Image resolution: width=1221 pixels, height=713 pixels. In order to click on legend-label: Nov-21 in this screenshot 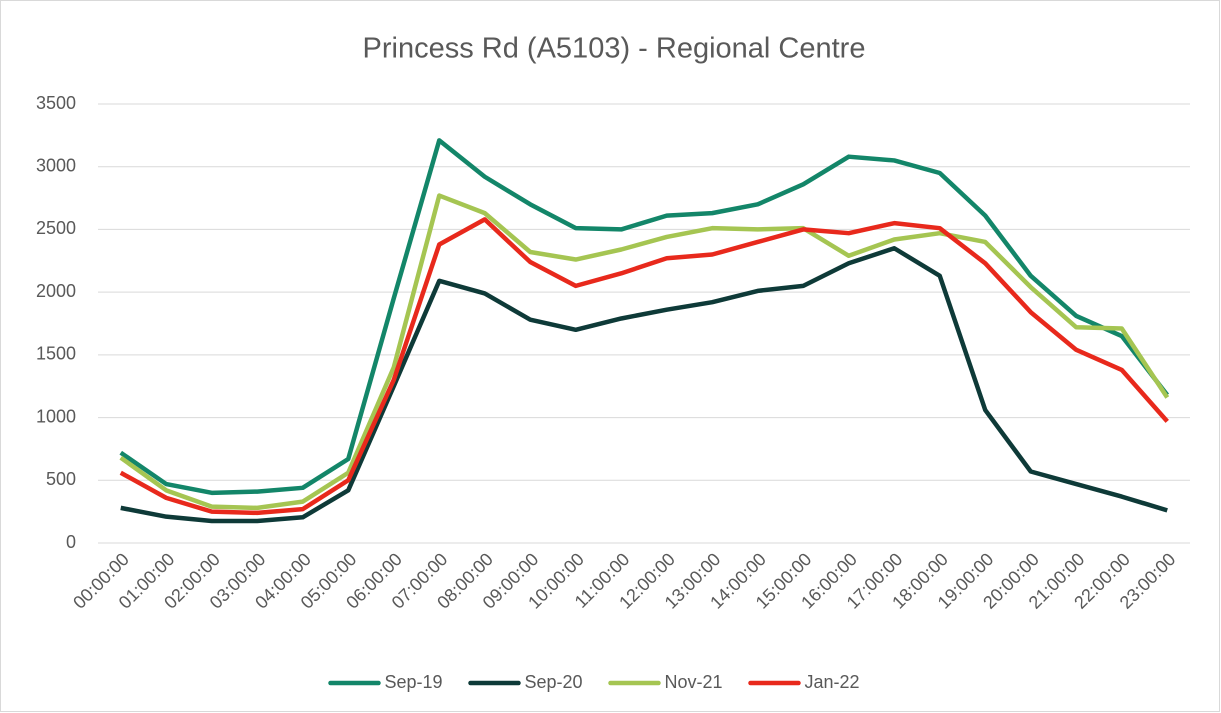, I will do `click(694, 682)`.